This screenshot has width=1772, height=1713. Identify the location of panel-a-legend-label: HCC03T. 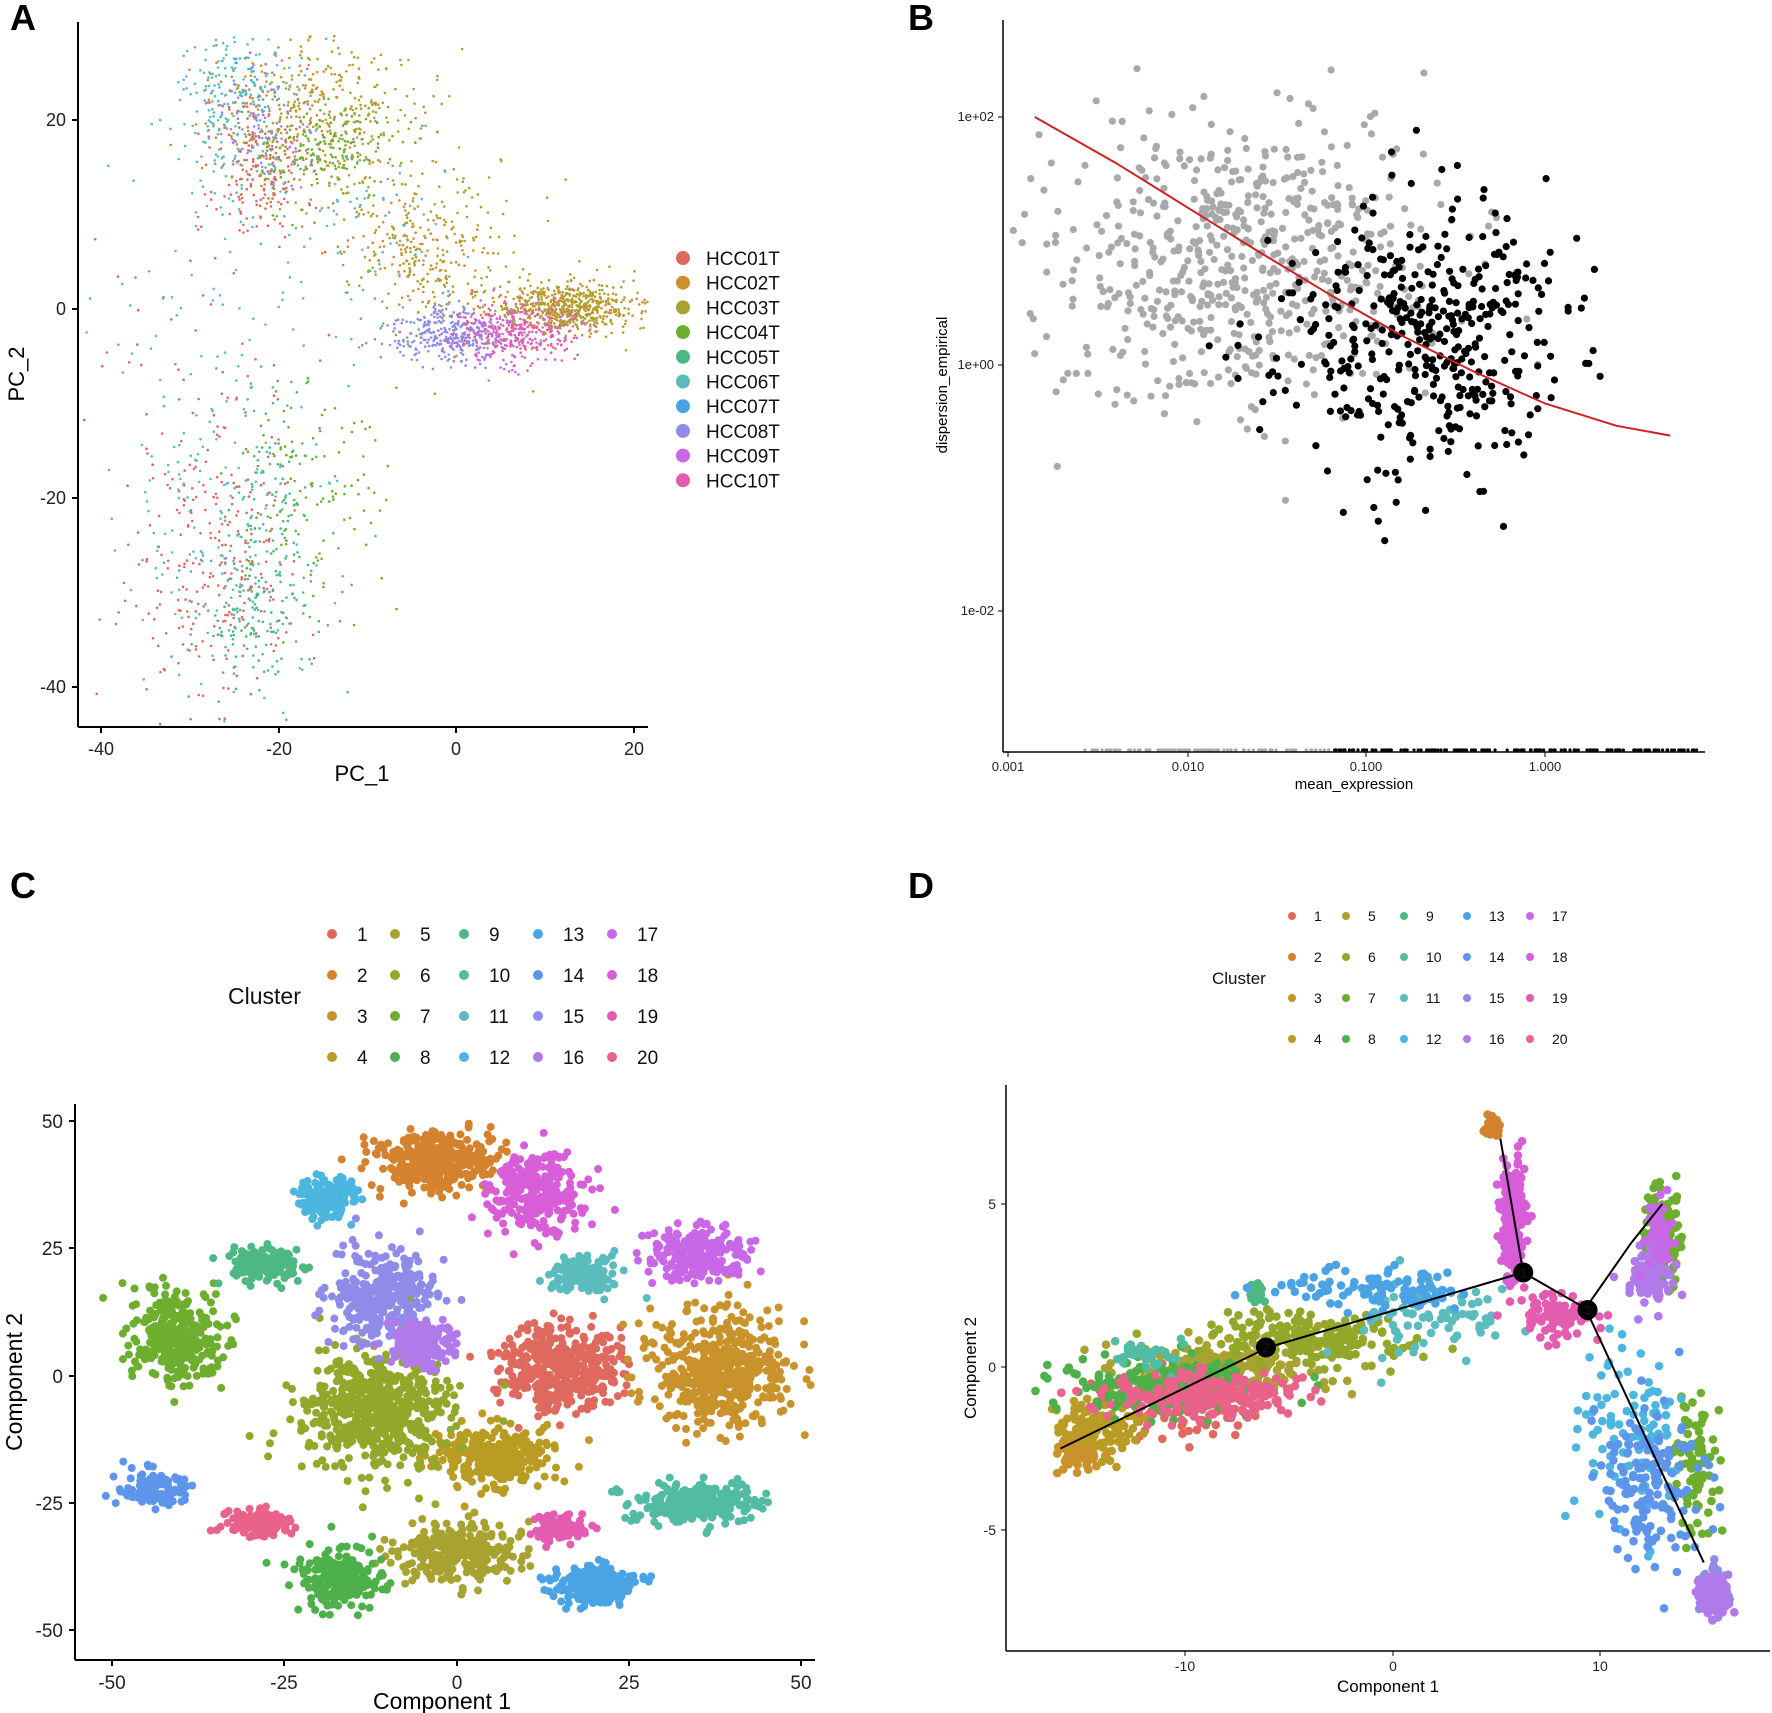
(743, 308).